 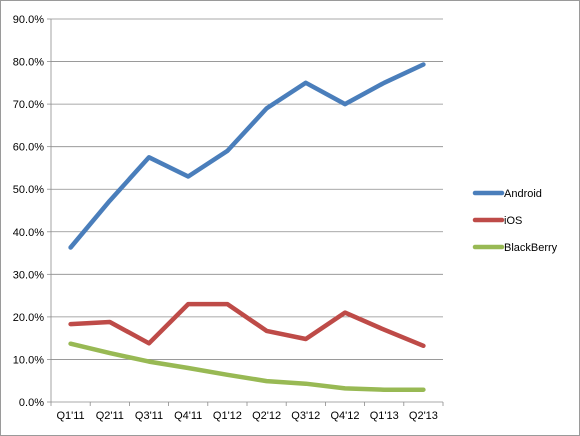 What do you see at coordinates (531, 248) in the screenshot?
I see `legend-label-blackberry: BlackBerry` at bounding box center [531, 248].